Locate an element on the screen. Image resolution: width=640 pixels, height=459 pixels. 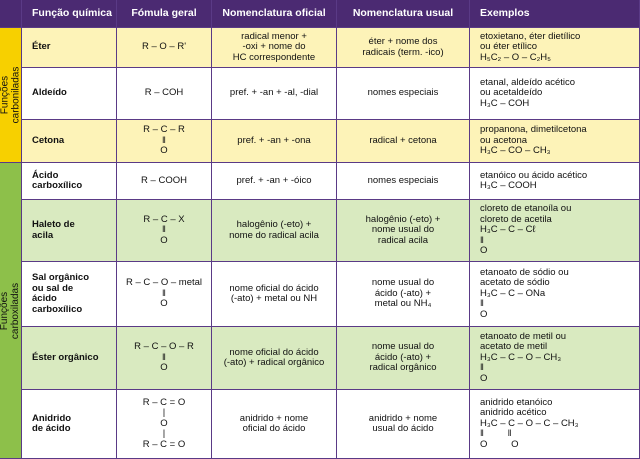
text-line: ou sal de is located at coordinates (53, 288).